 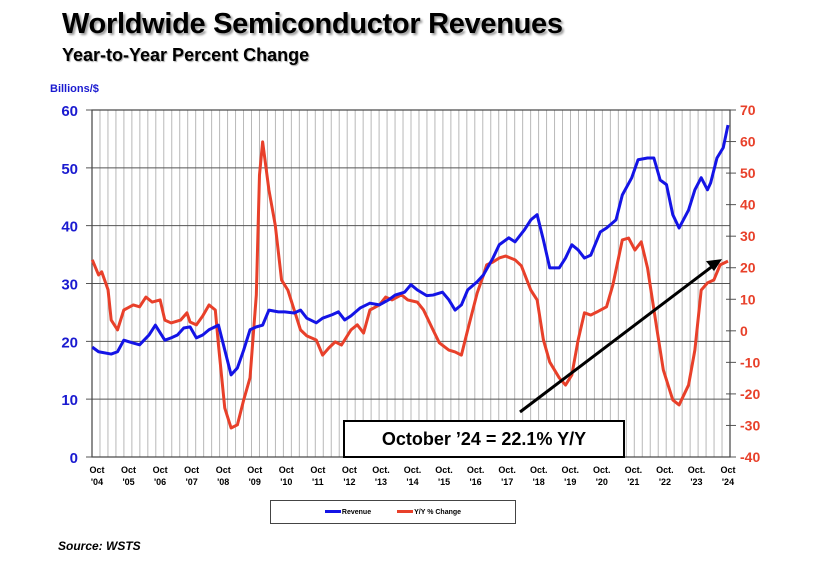 I want to click on left-axis-tick-label: 40, so click(x=69, y=227).